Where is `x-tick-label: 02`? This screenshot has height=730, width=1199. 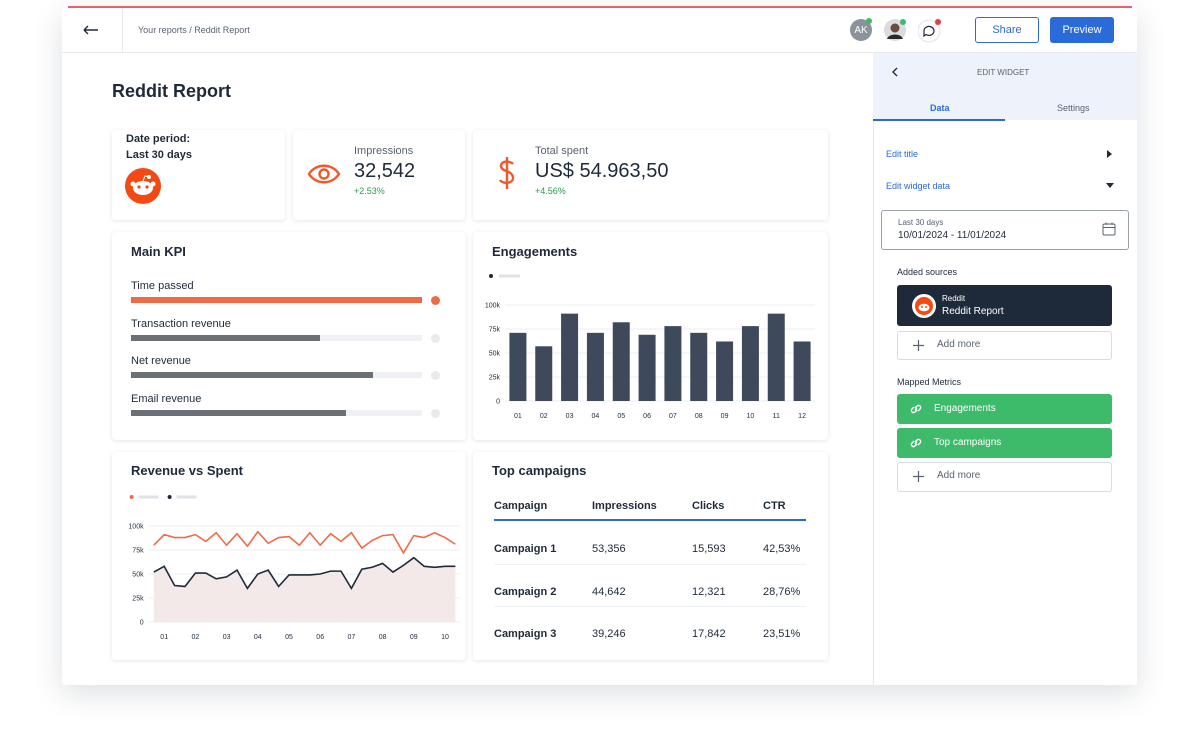
x-tick-label: 02 is located at coordinates (544, 416).